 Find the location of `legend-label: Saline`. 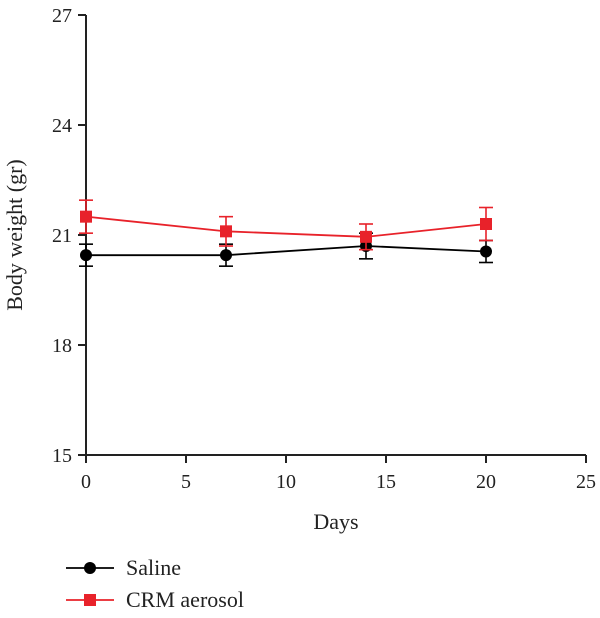

legend-label: Saline is located at coordinates (153, 567).